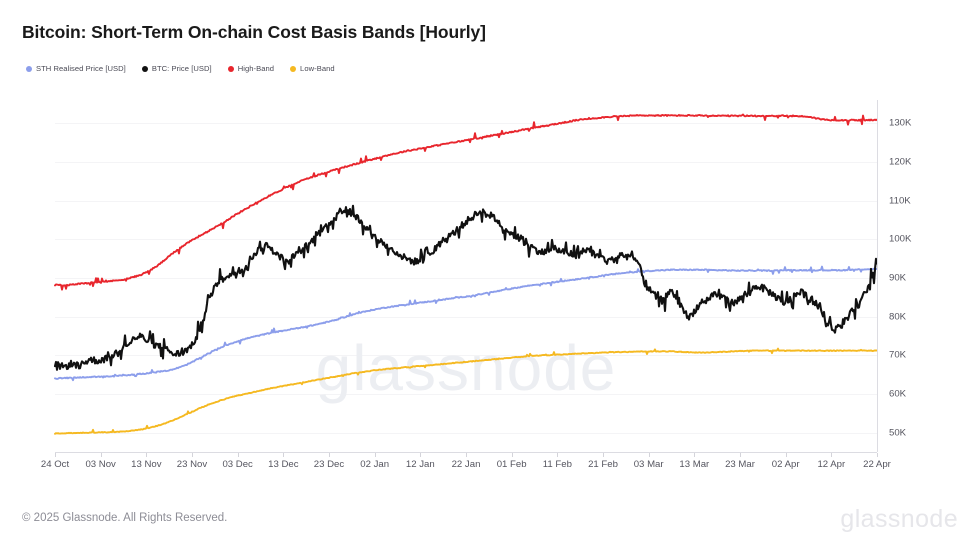 This screenshot has width=980, height=551. What do you see at coordinates (490, 494) in the screenshot?
I see `footer-divider` at bounding box center [490, 494].